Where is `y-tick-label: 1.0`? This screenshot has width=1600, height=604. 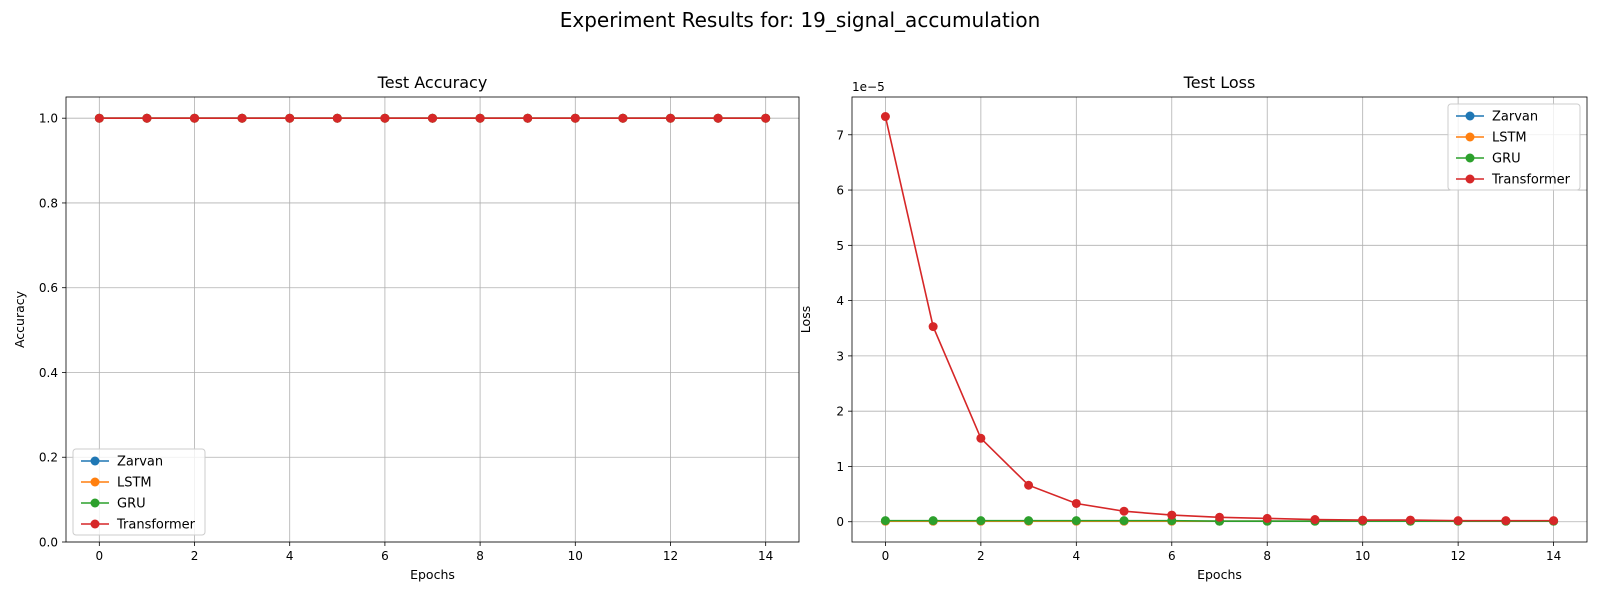
y-tick-label: 1.0 is located at coordinates (48, 119).